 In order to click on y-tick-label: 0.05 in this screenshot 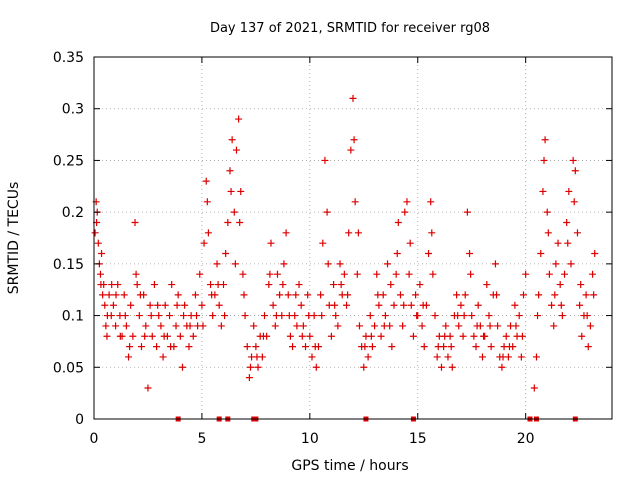, I will do `click(68, 368)`.